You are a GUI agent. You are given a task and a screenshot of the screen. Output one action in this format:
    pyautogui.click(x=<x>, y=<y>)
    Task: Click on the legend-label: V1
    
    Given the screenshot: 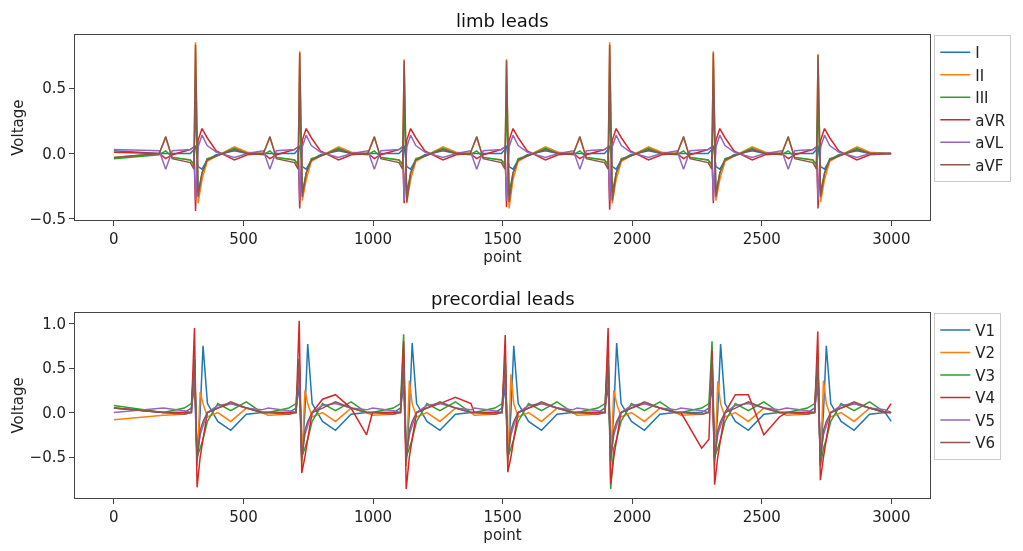 What is the action you would take?
    pyautogui.click(x=985, y=330)
    